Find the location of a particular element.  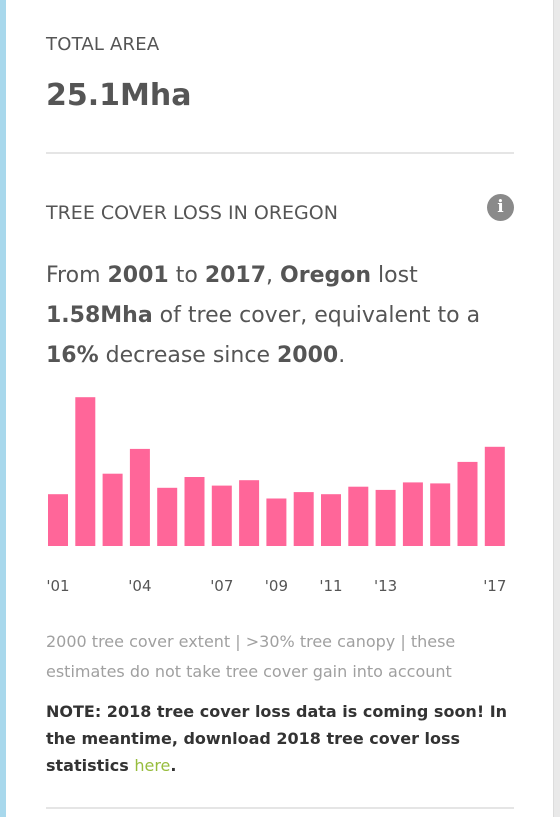

baseline-year: 2000 is located at coordinates (307, 355).